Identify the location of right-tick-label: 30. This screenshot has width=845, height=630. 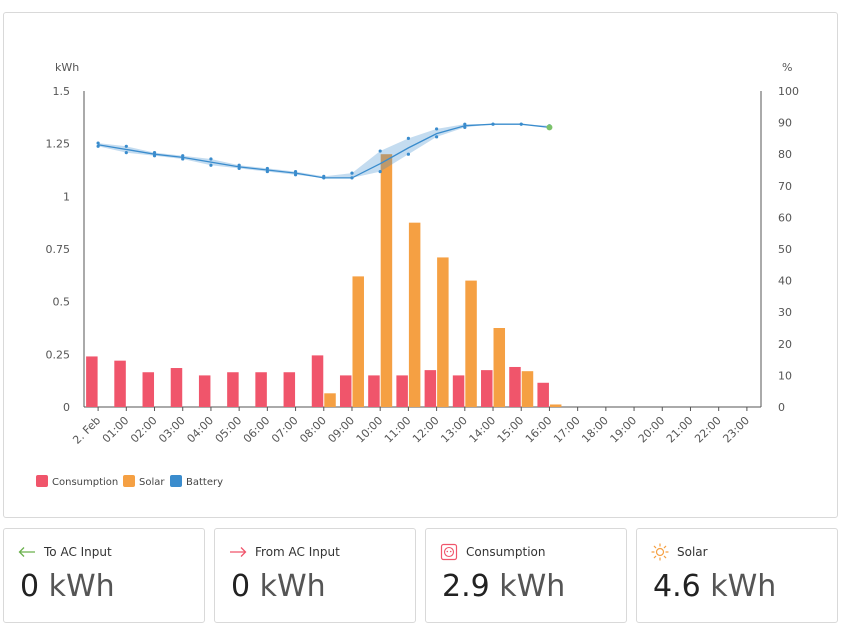
(785, 312).